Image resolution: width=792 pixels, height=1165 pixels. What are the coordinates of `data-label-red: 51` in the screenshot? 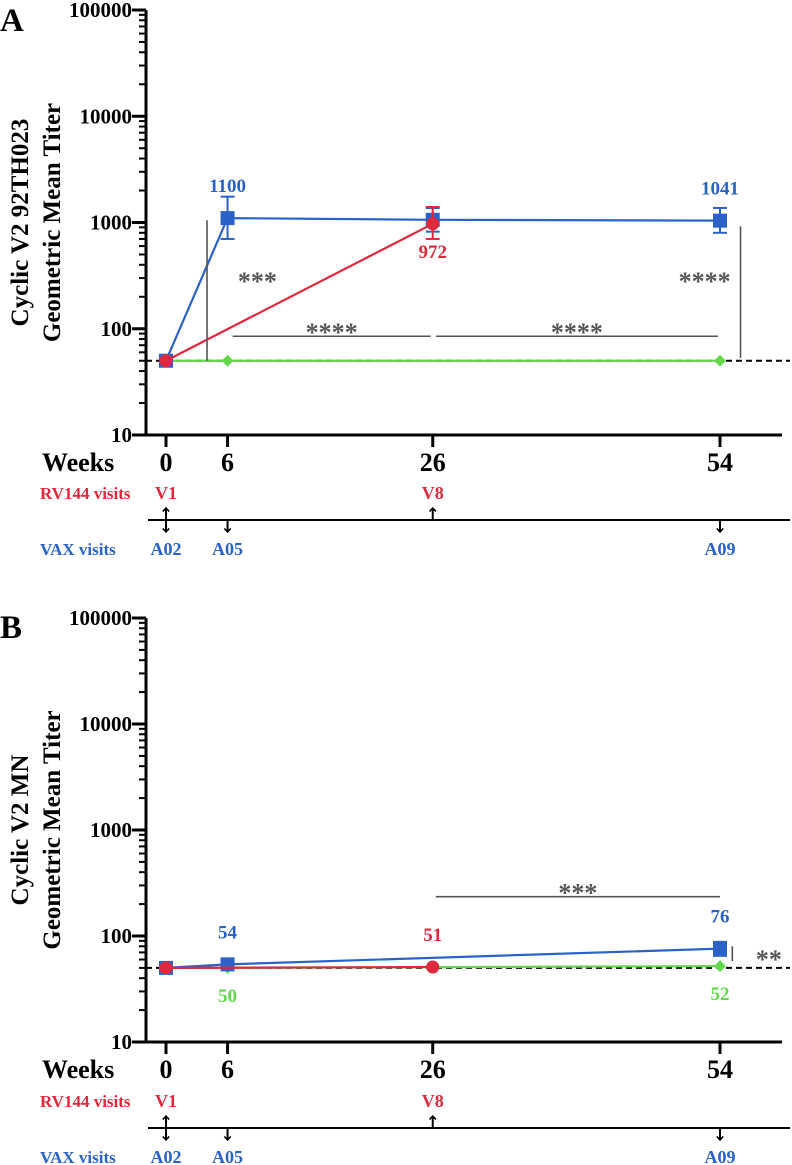 It's located at (432, 935).